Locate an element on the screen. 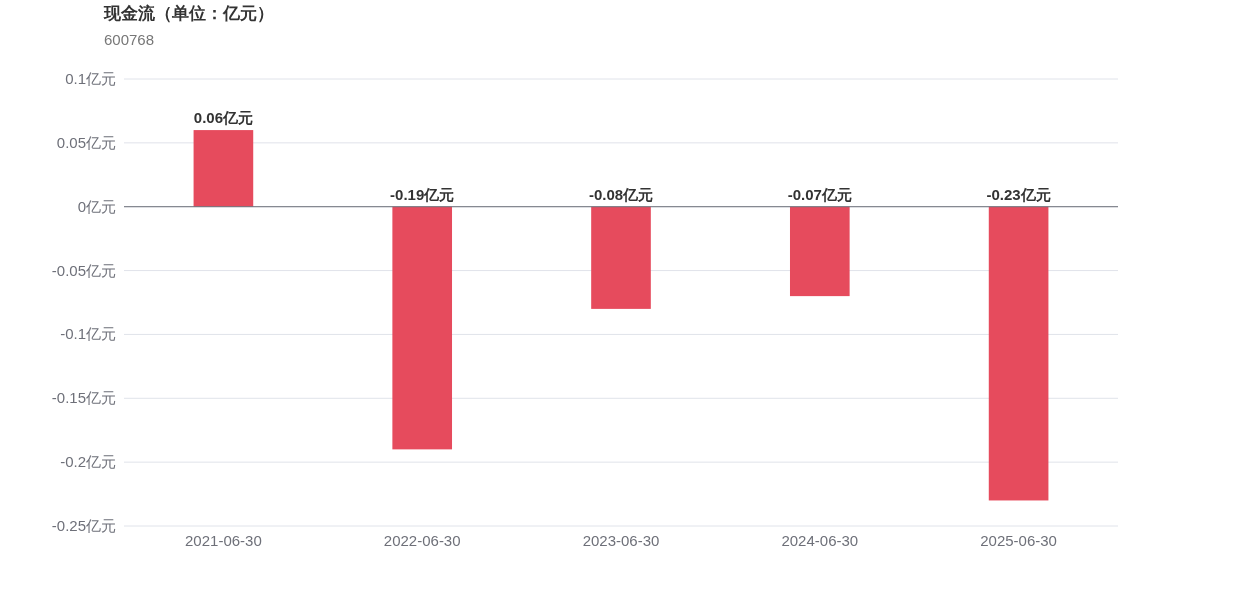 Image resolution: width=1242 pixels, height=596 pixels. x-tick-label: 2022-06-30 is located at coordinates (422, 540).